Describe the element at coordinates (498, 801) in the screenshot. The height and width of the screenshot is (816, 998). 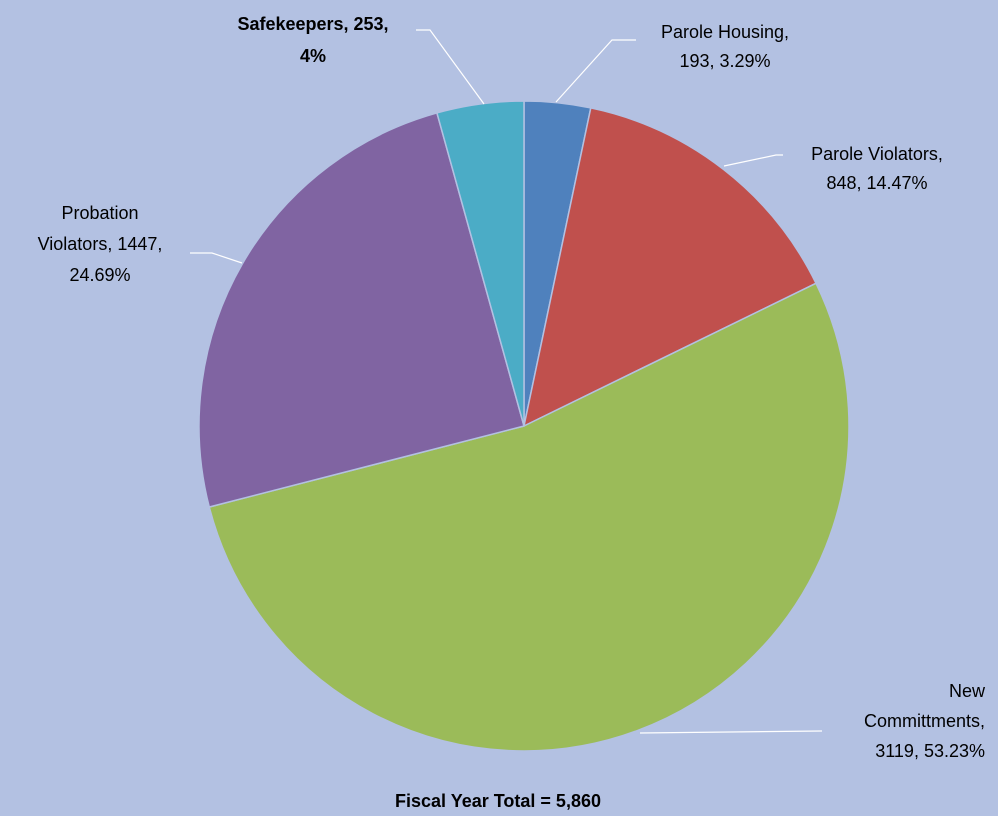
I see `chart-title: Fiscal Year Total = 5,860` at that location.